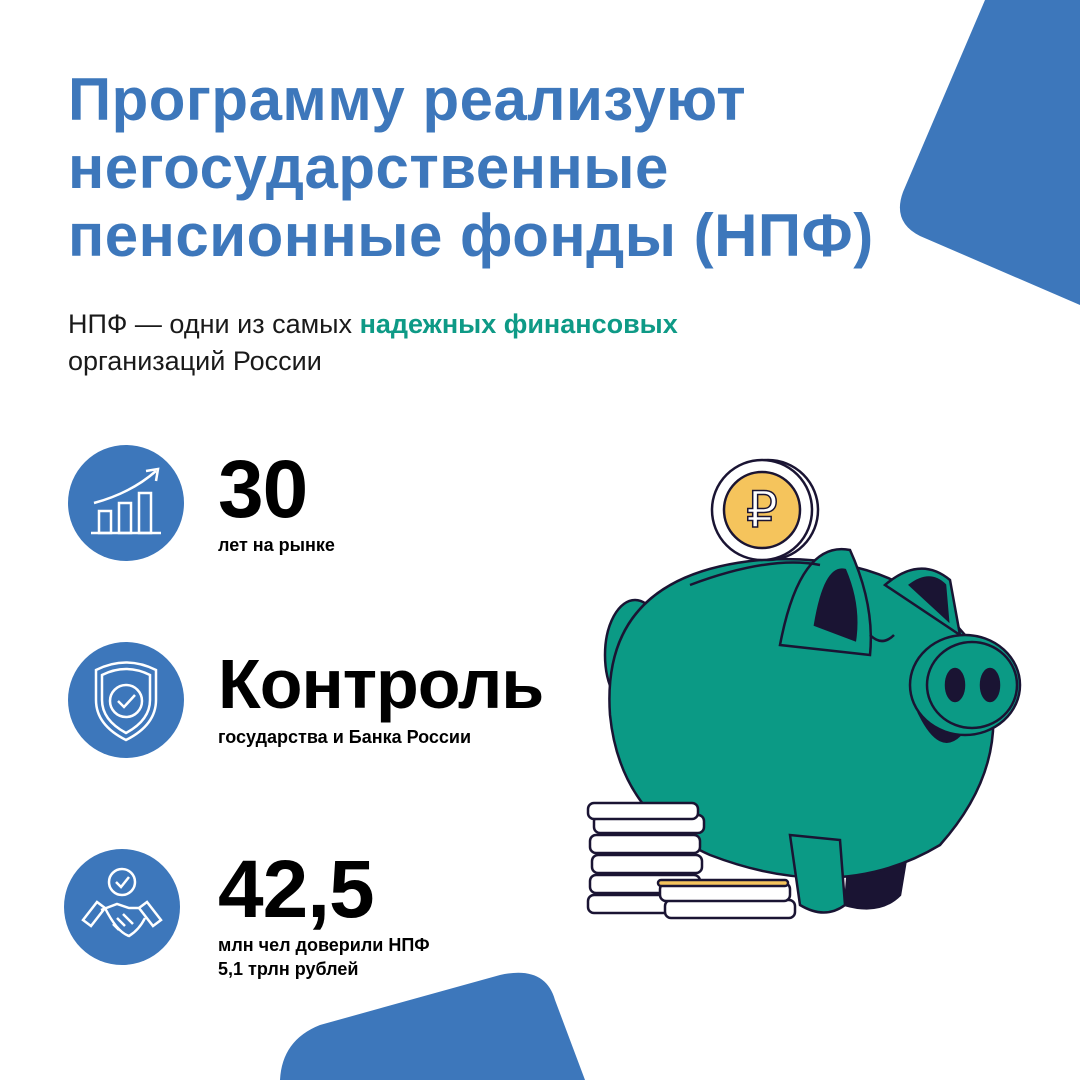  What do you see at coordinates (368, 167) in the screenshot?
I see `title-line-2: негосударственные` at bounding box center [368, 167].